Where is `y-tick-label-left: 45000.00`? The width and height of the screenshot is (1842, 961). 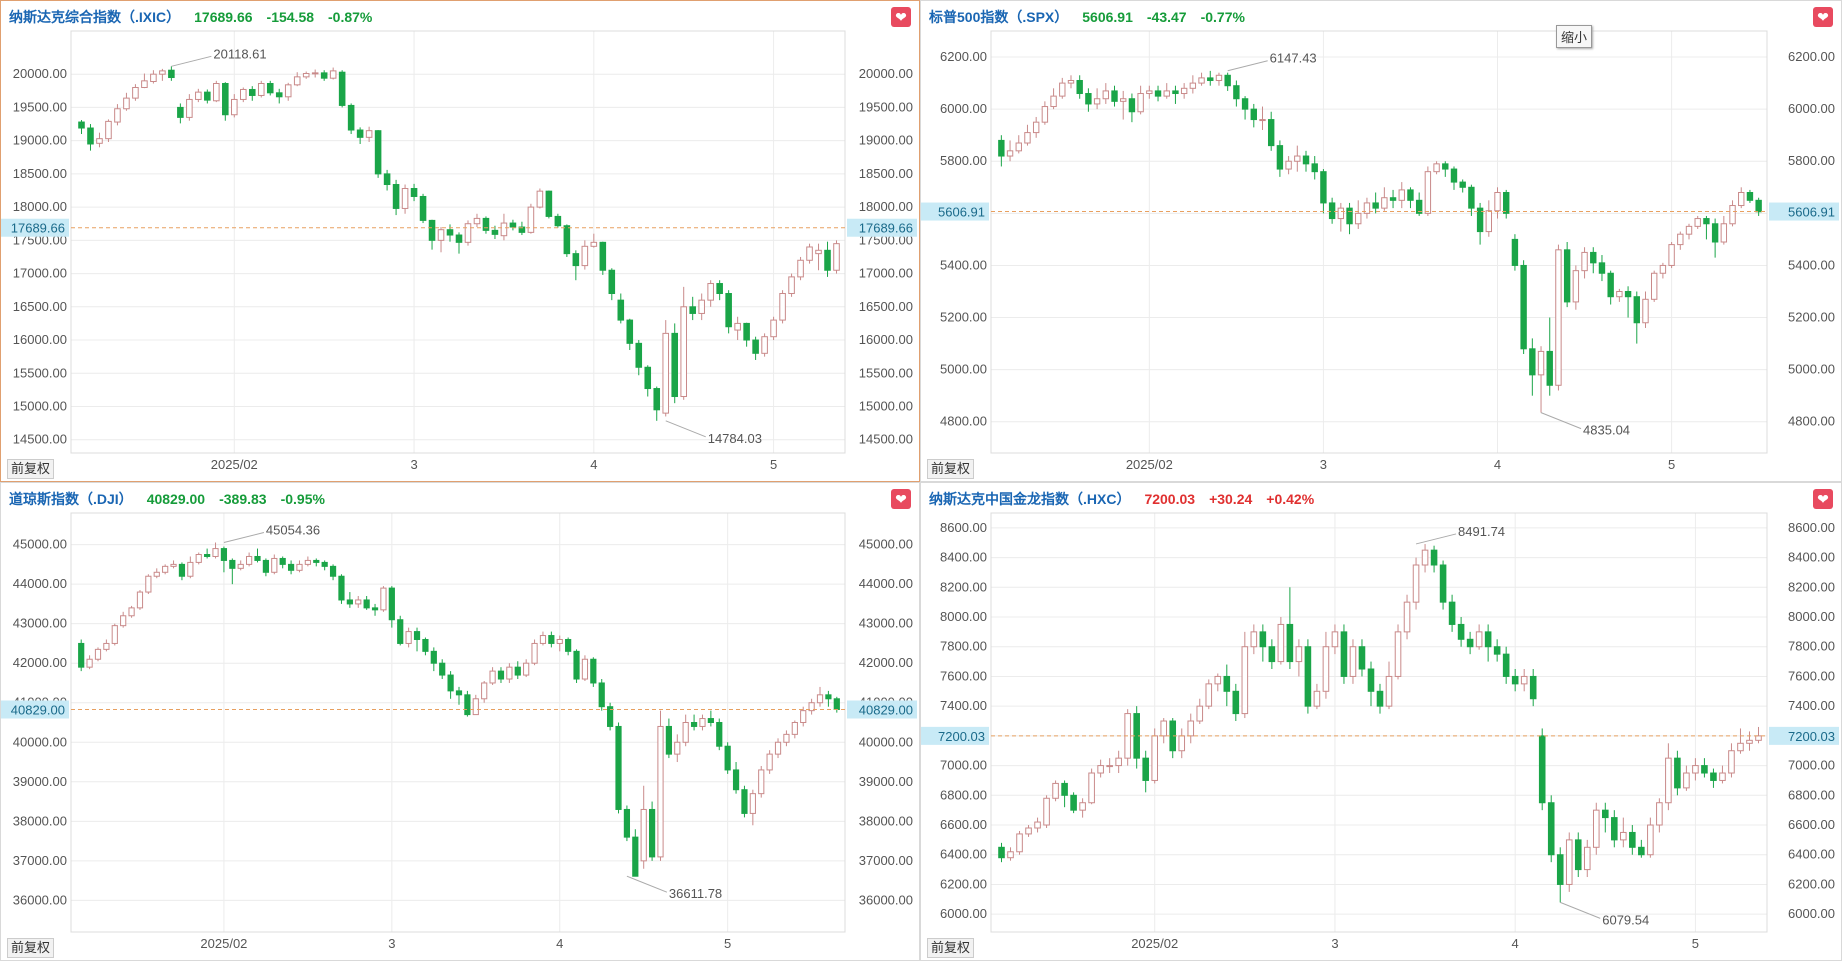 y-tick-label-left: 45000.00 is located at coordinates (40, 544).